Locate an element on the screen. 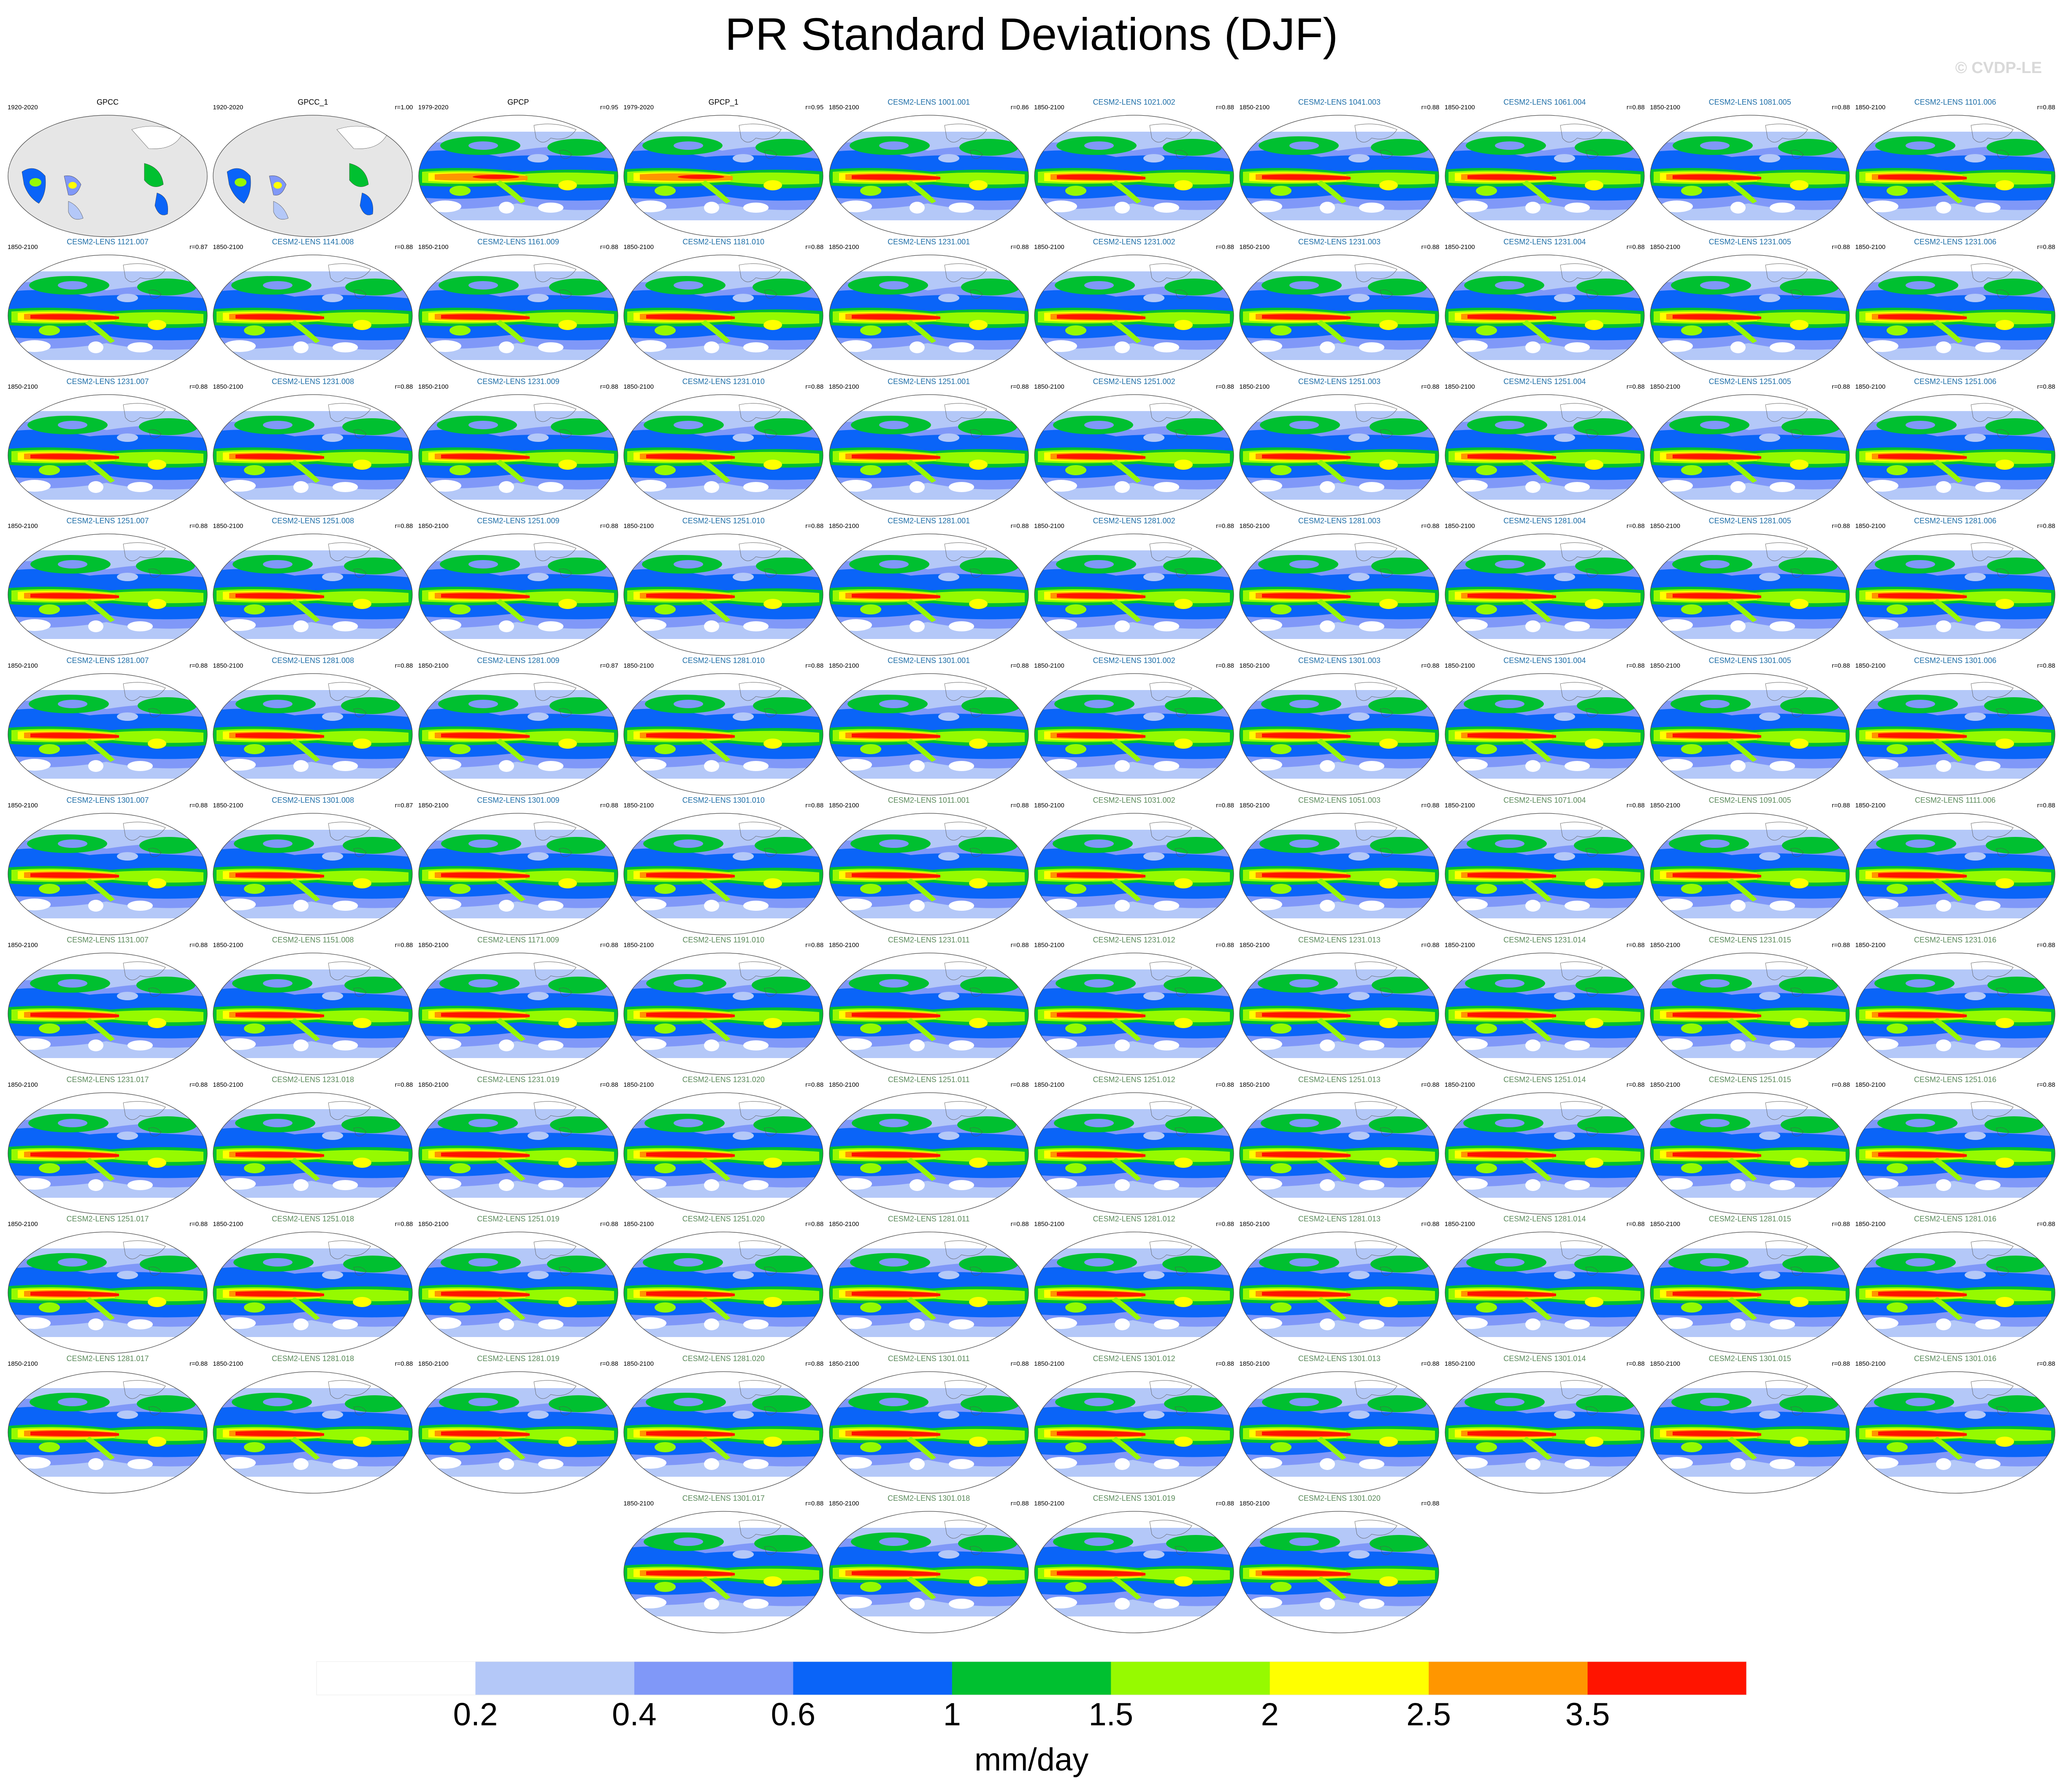 The image size is (2063, 1792). map-panel: CESM2-LENS 1251.004 1850-2100 r=0.88 is located at coordinates (1544, 450).